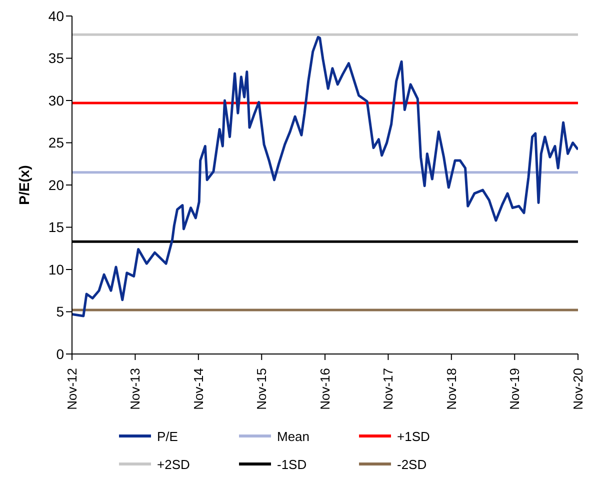  I want to click on x-tick-label: Nov-15, so click(262, 389).